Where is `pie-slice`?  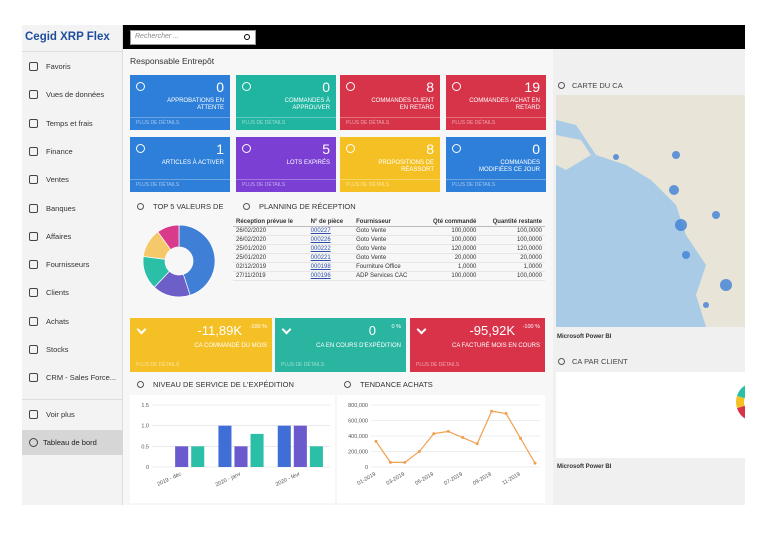 pie-slice is located at coordinates (197, 260).